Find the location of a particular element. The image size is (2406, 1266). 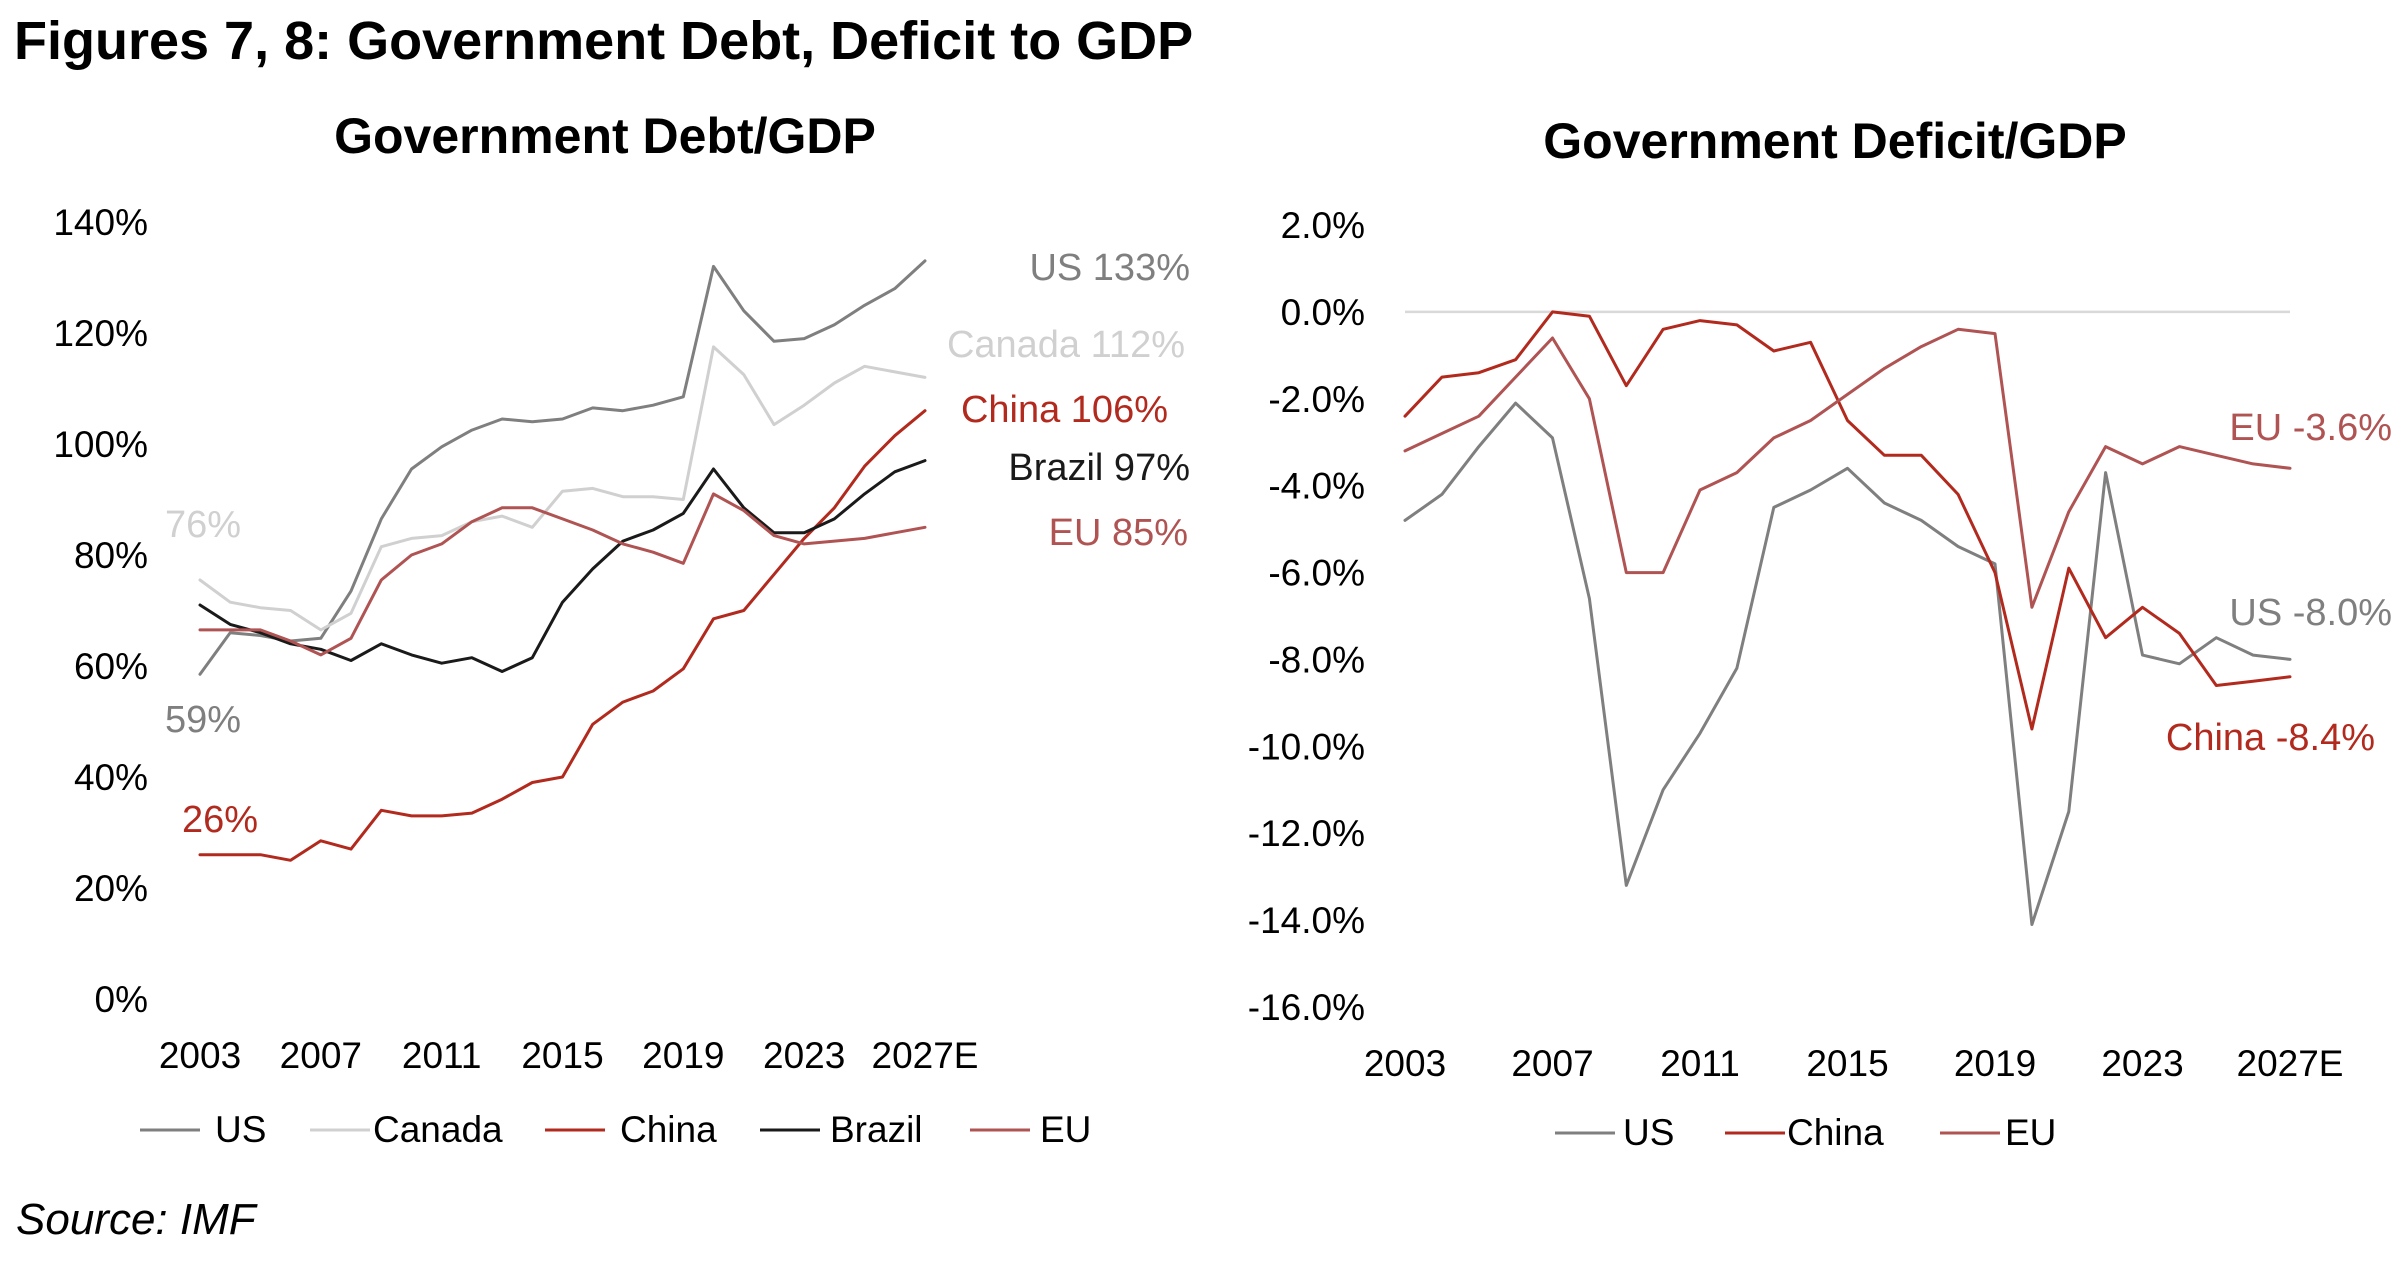

debt-legend-label-canada: Canada is located at coordinates (438, 1129).